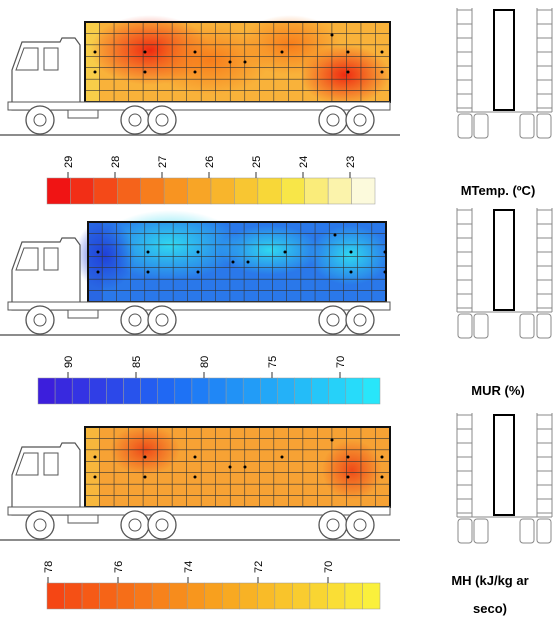 Image resolution: width=558 pixels, height=633 pixels. Describe the element at coordinates (46, 274) in the screenshot. I see `cab` at that location.